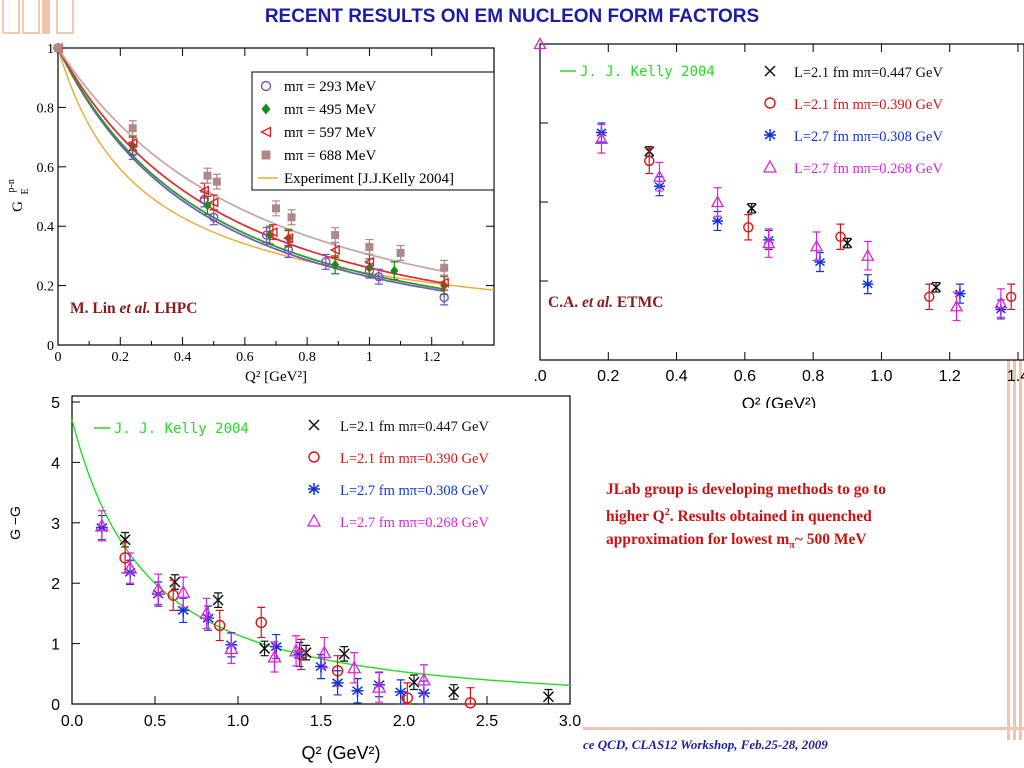 This screenshot has height=768, width=1024. What do you see at coordinates (330, 133) in the screenshot?
I see `legend-label: mπ = 597 MeV` at bounding box center [330, 133].